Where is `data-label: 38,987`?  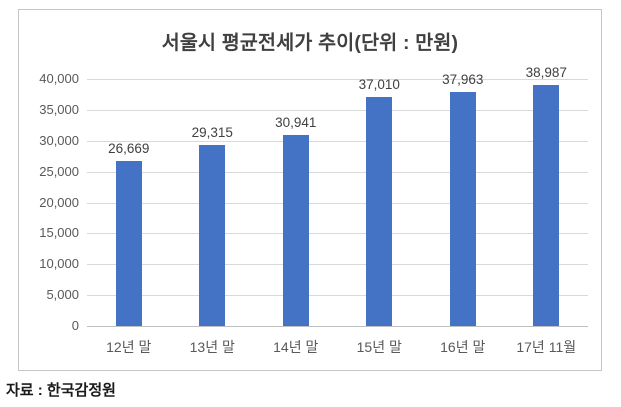
data-label: 38,987 is located at coordinates (546, 73).